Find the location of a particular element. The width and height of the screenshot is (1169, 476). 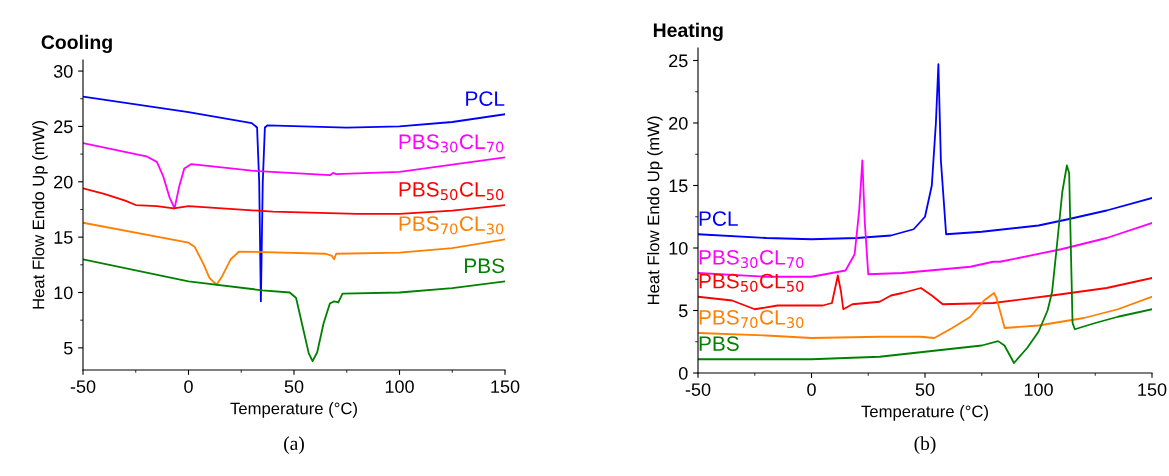

text: (b) is located at coordinates (925, 445).